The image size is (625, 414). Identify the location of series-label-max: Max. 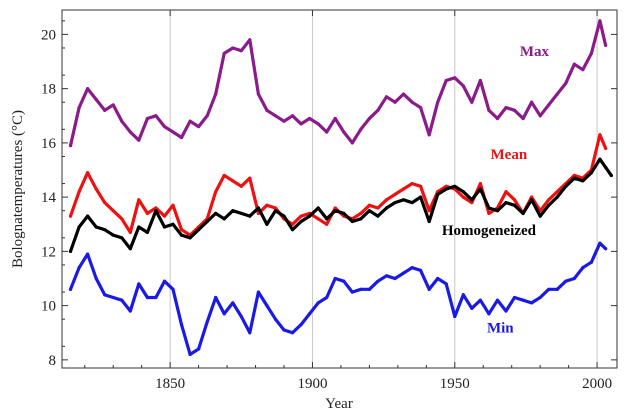
(535, 52).